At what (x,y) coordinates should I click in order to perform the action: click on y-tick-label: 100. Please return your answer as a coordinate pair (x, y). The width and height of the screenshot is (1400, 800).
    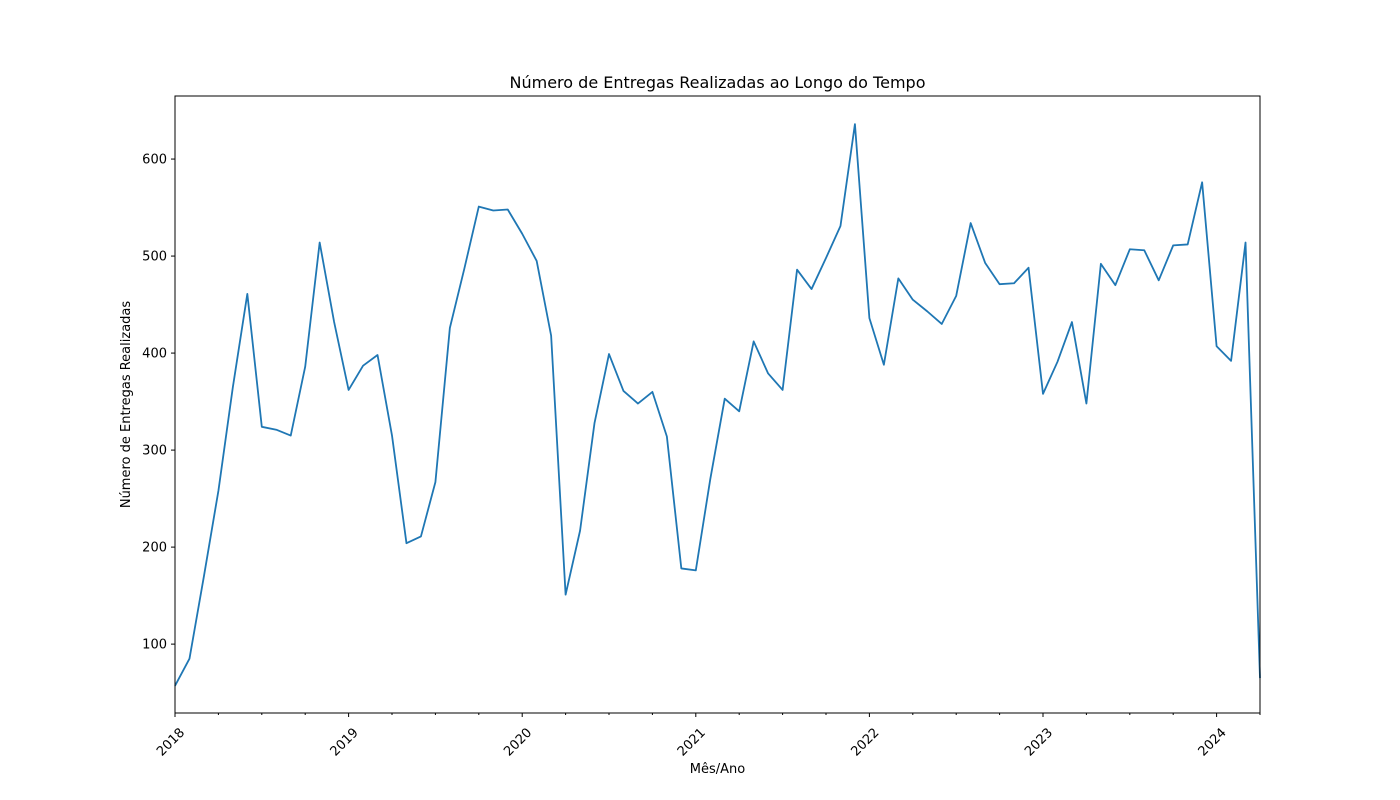
    Looking at the image, I should click on (154, 645).